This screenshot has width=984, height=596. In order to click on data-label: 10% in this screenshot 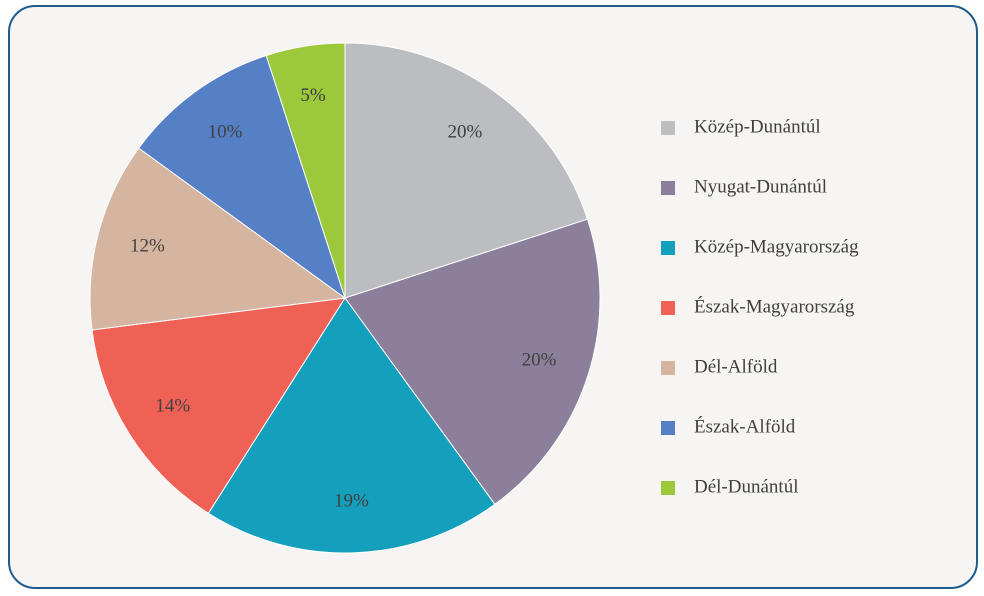, I will do `click(225, 131)`.